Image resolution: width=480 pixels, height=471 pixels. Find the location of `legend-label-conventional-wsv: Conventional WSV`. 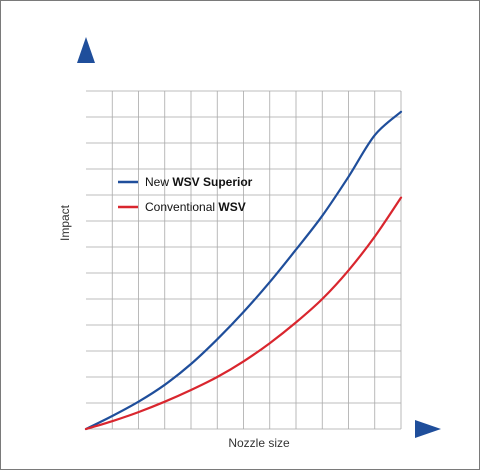

legend-label-conventional-wsv: Conventional WSV is located at coordinates (195, 207).